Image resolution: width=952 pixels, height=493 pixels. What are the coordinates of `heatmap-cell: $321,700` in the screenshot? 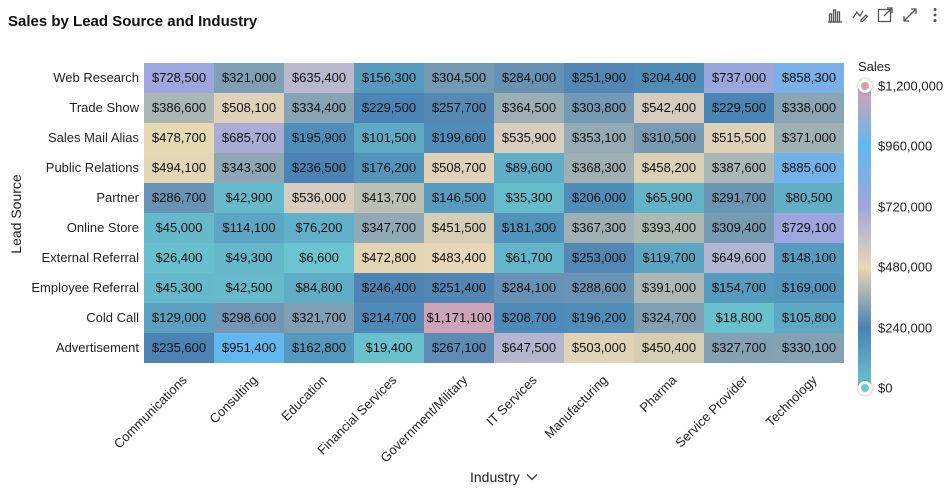 It's located at (319, 318).